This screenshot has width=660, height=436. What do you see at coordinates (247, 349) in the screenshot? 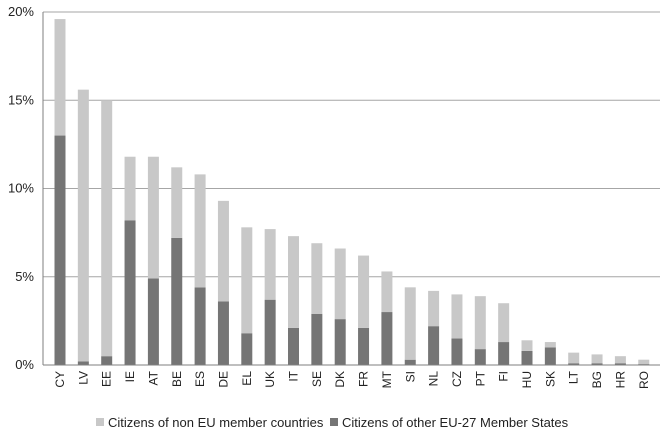
I see `bar-segment-el-other-eu` at bounding box center [247, 349].